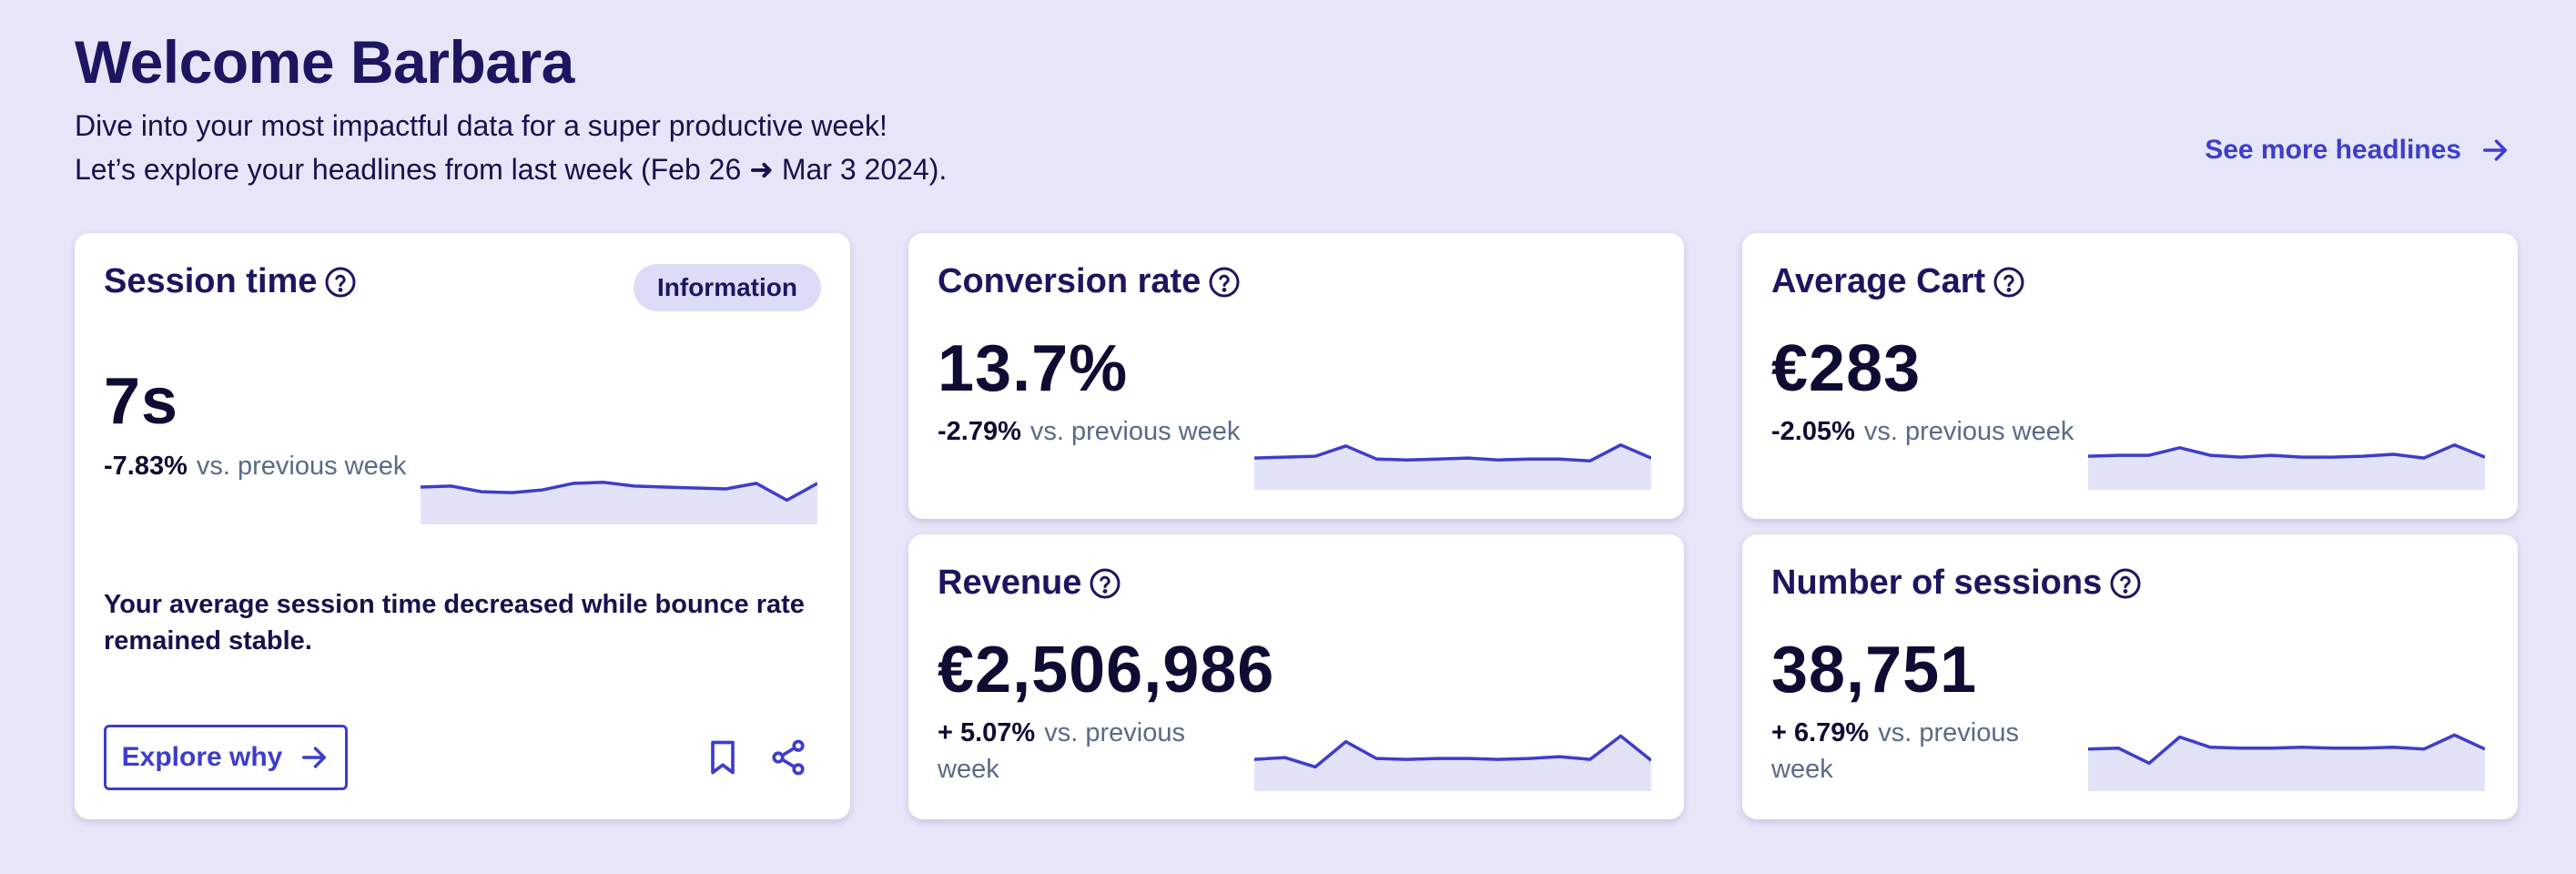 The image size is (2576, 874). What do you see at coordinates (146, 467) in the screenshot?
I see `delta-value: -7.83%` at bounding box center [146, 467].